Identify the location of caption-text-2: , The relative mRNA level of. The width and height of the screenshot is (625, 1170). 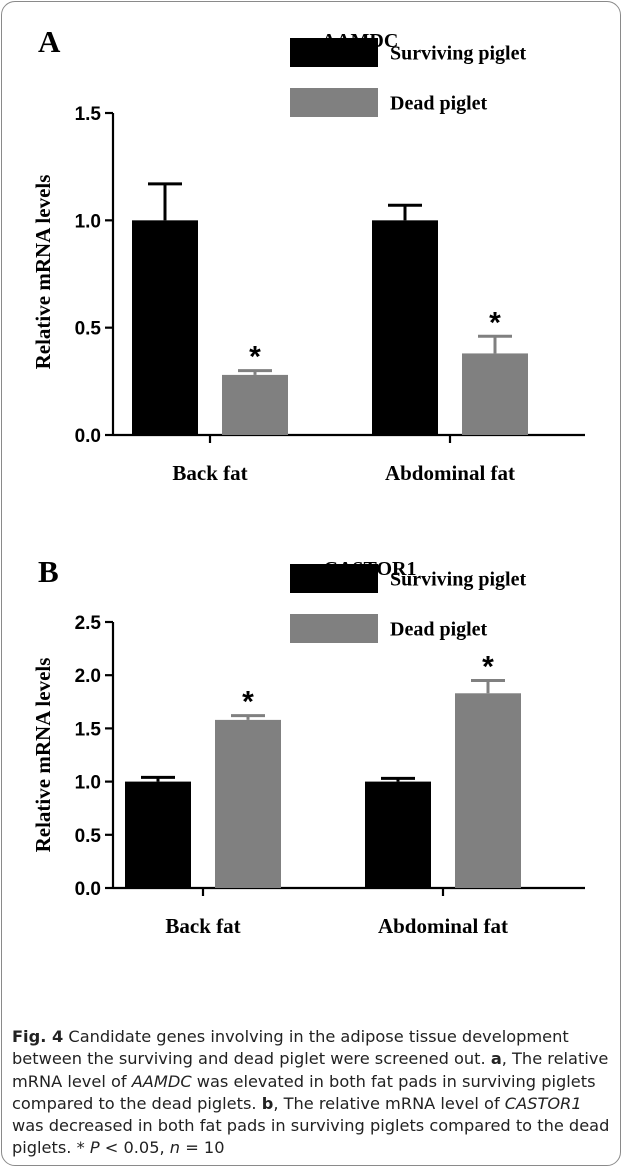
(310, 1070).